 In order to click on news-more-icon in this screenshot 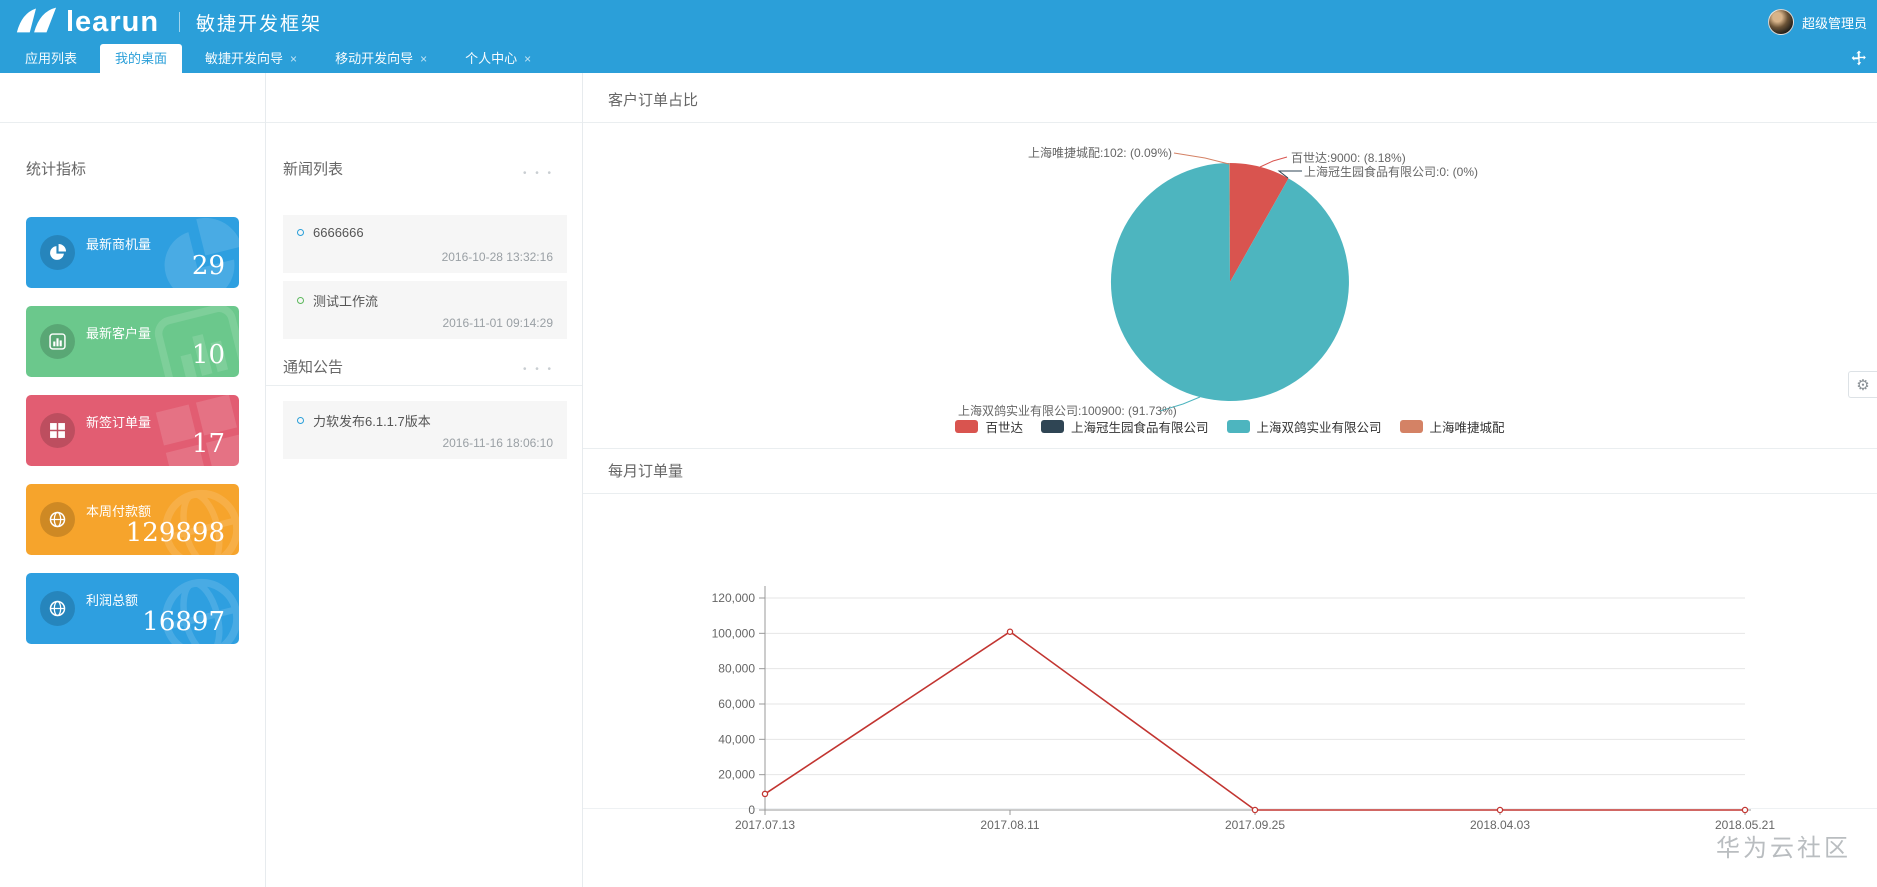, I will do `click(538, 173)`.